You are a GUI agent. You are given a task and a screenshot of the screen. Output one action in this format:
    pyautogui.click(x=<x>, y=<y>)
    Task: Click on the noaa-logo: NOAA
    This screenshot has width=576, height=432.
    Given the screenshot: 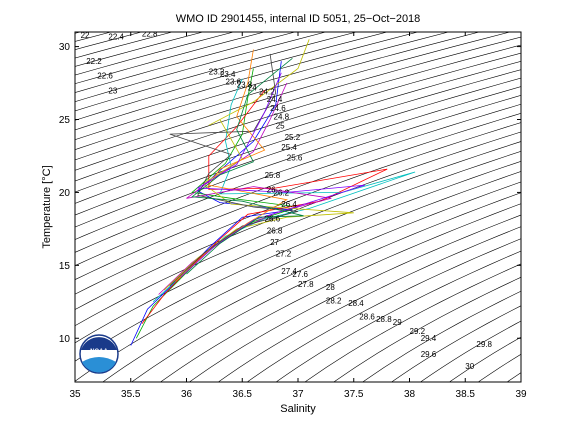 What is the action you would take?
    pyautogui.click(x=99, y=354)
    